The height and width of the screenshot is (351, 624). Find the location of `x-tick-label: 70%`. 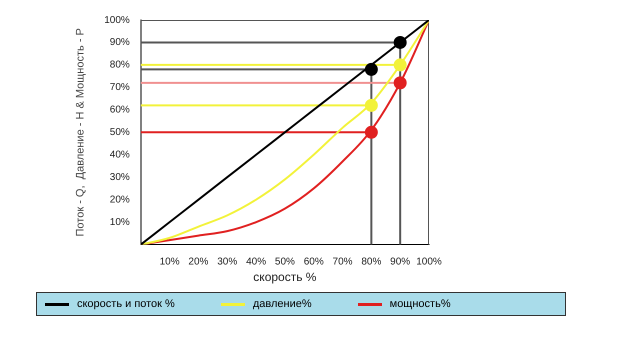

x-tick-label: 70% is located at coordinates (342, 262).